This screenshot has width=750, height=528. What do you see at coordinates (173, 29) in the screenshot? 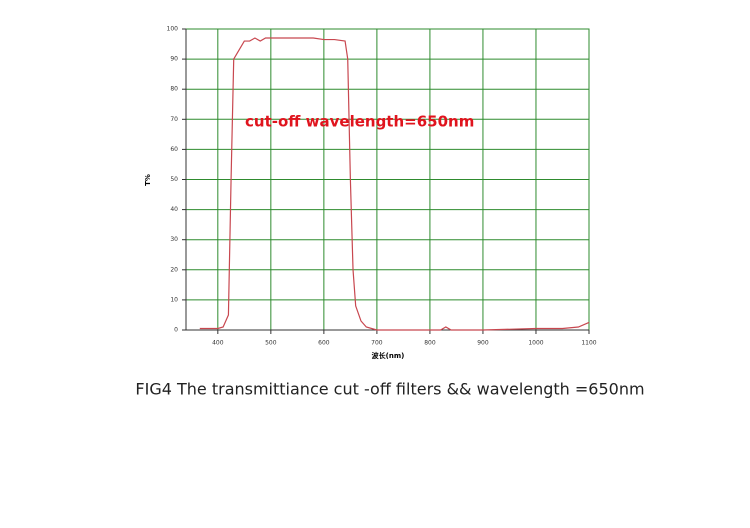
I see `y-tick-label: 100` at bounding box center [173, 29].